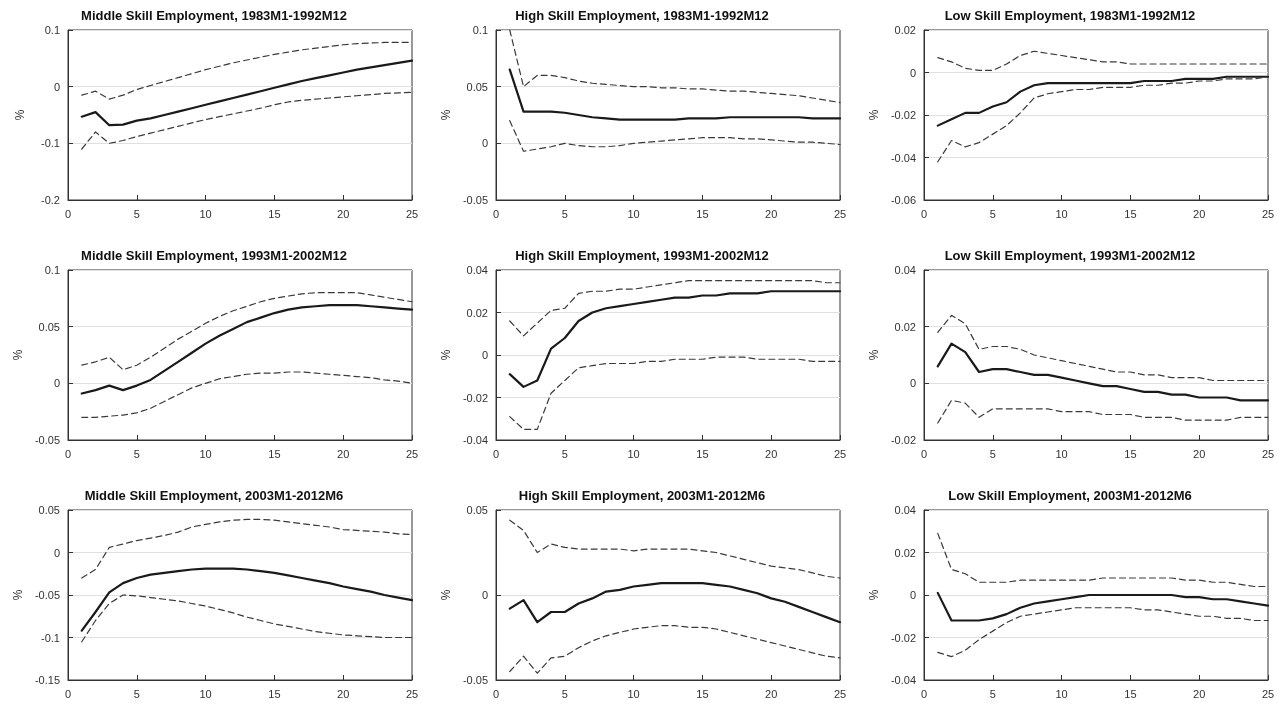  What do you see at coordinates (214, 255) in the screenshot?
I see `chart-title: Middle Skill Employment, 1993M1-2002M12` at bounding box center [214, 255].